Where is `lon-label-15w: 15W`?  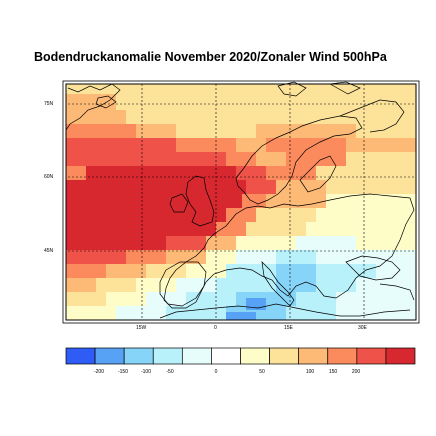
lon-label-15w: 15W is located at coordinates (141, 328).